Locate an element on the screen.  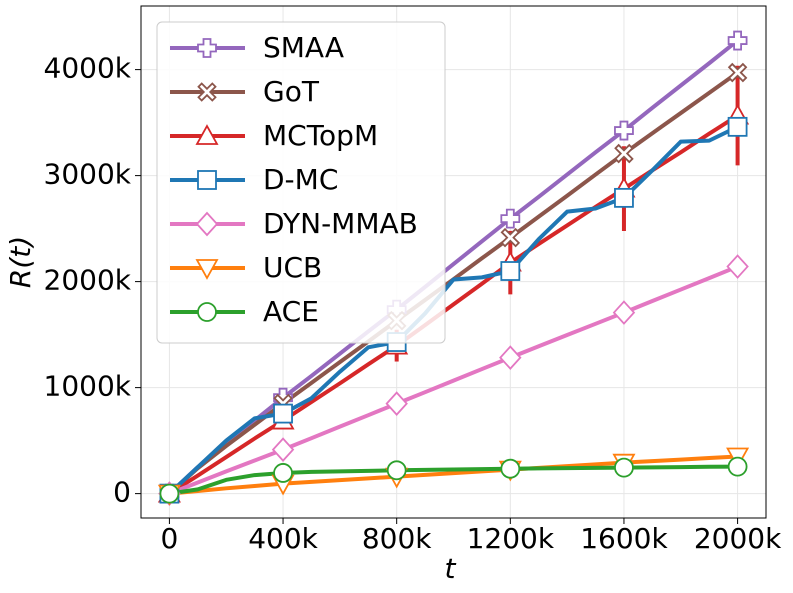
legend-label: D-MC is located at coordinates (300, 179).